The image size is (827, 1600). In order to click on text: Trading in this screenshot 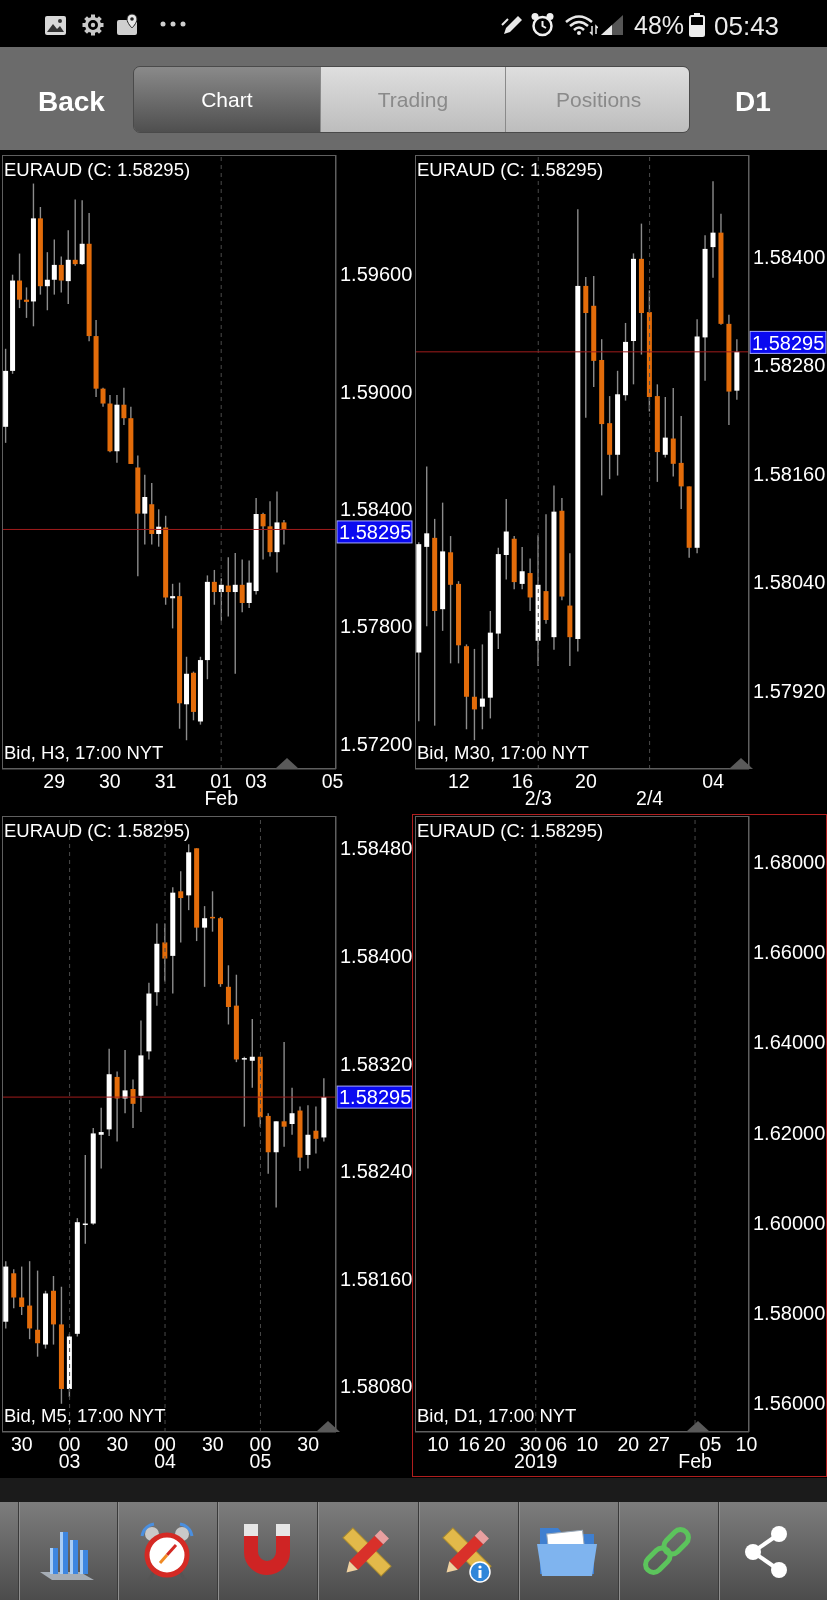, I will do `click(413, 99)`.